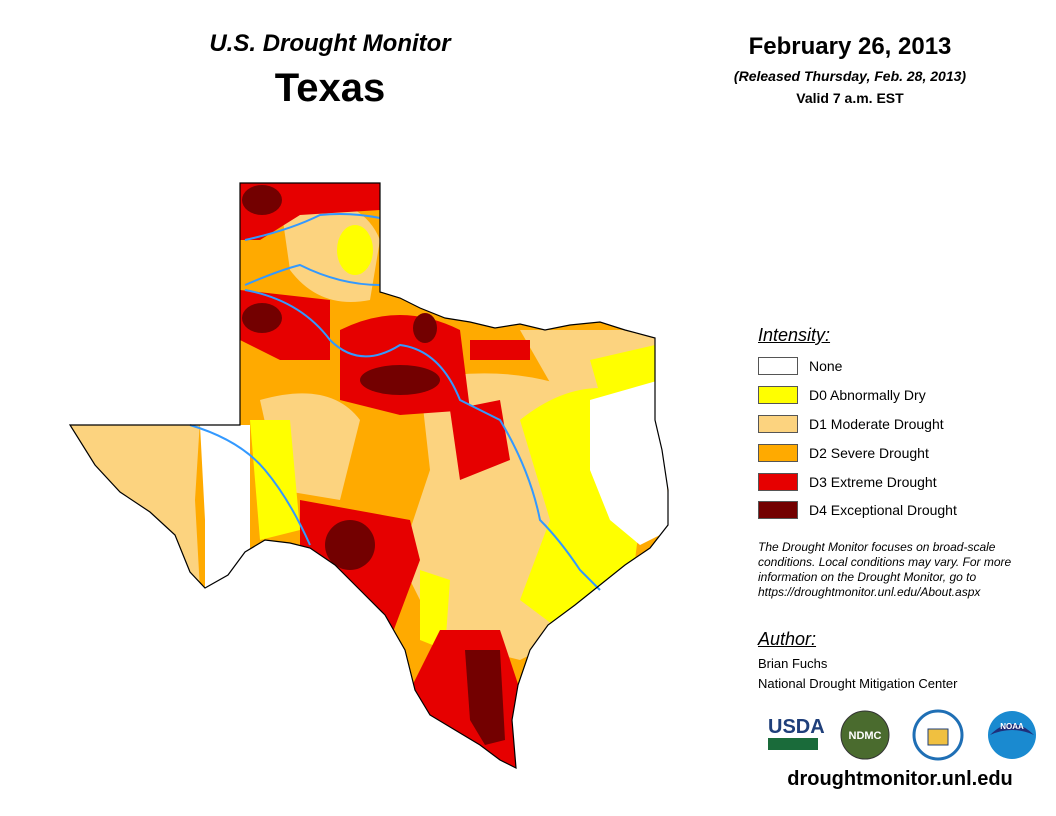  I want to click on legend-title: Intensity:, so click(794, 335).